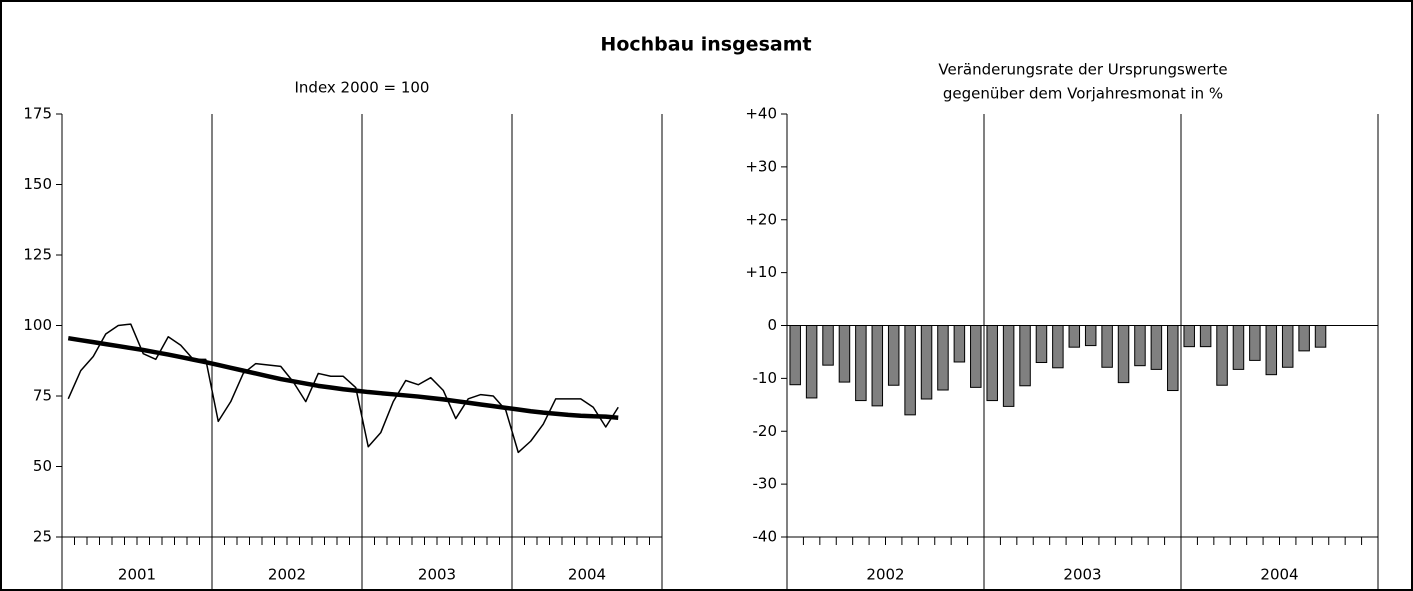  Describe the element at coordinates (42, 396) in the screenshot. I see `y-tick-label: 75` at that location.